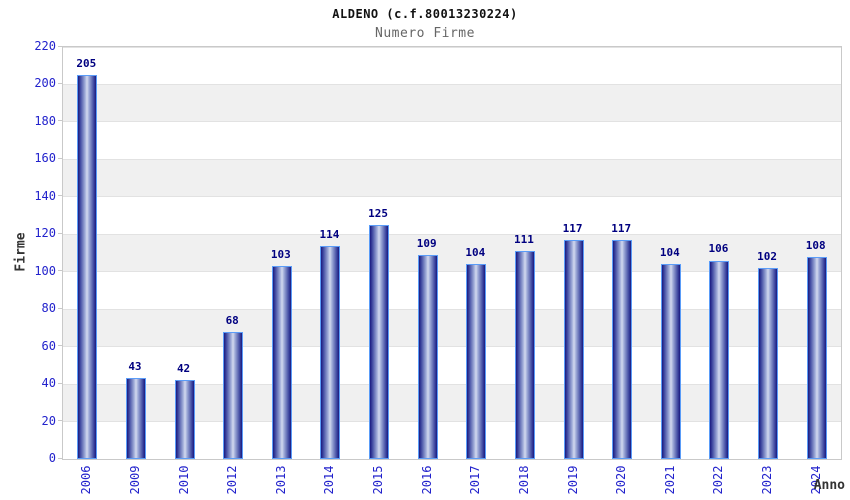 Image resolution: width=850 pixels, height=500 pixels. Describe the element at coordinates (183, 480) in the screenshot. I see `x-tick-label: 2010` at that location.